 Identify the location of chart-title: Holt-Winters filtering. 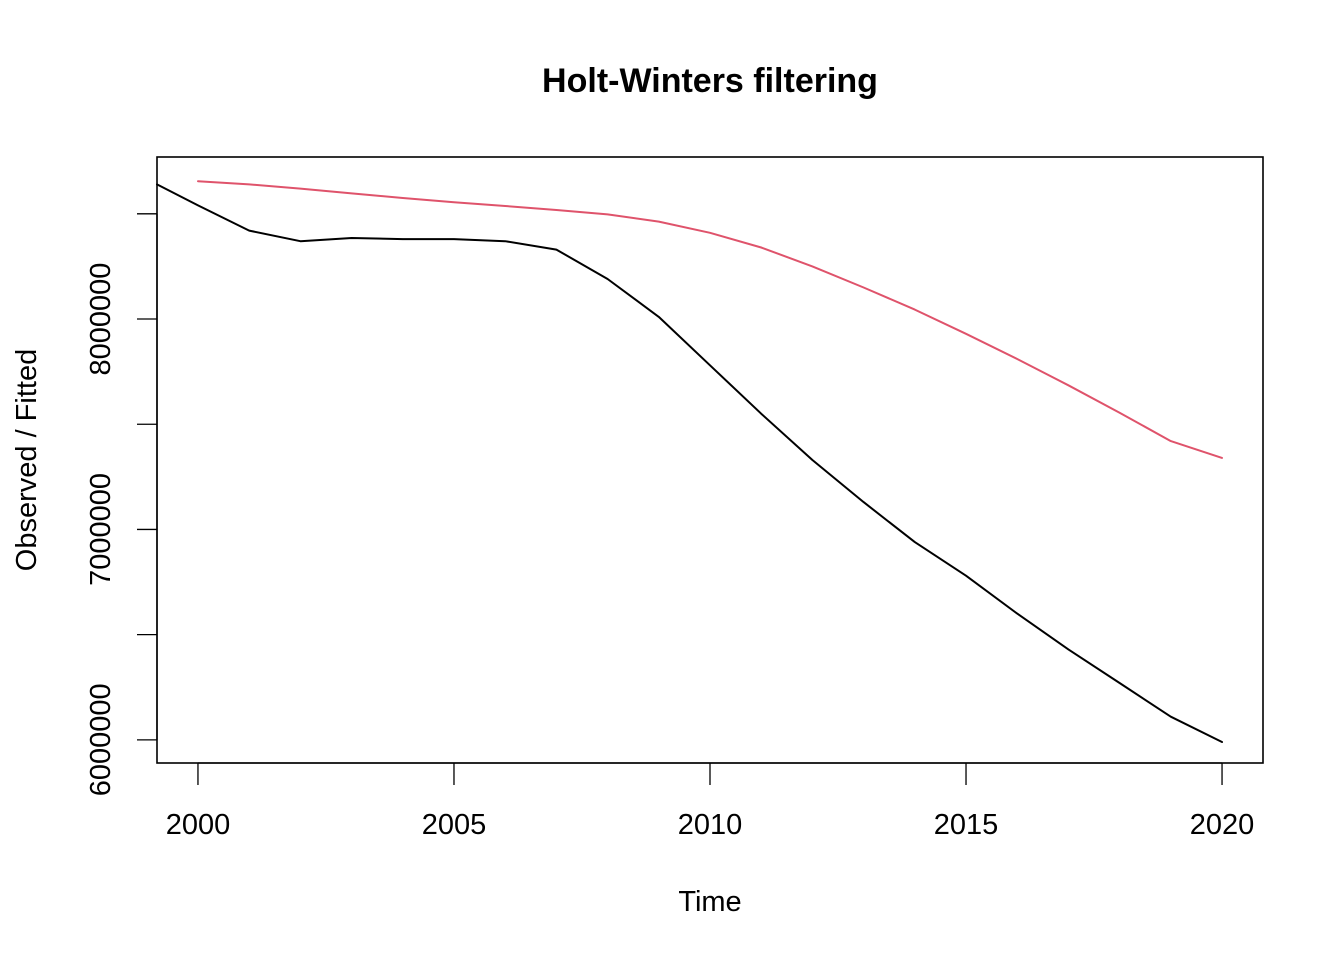
(710, 81).